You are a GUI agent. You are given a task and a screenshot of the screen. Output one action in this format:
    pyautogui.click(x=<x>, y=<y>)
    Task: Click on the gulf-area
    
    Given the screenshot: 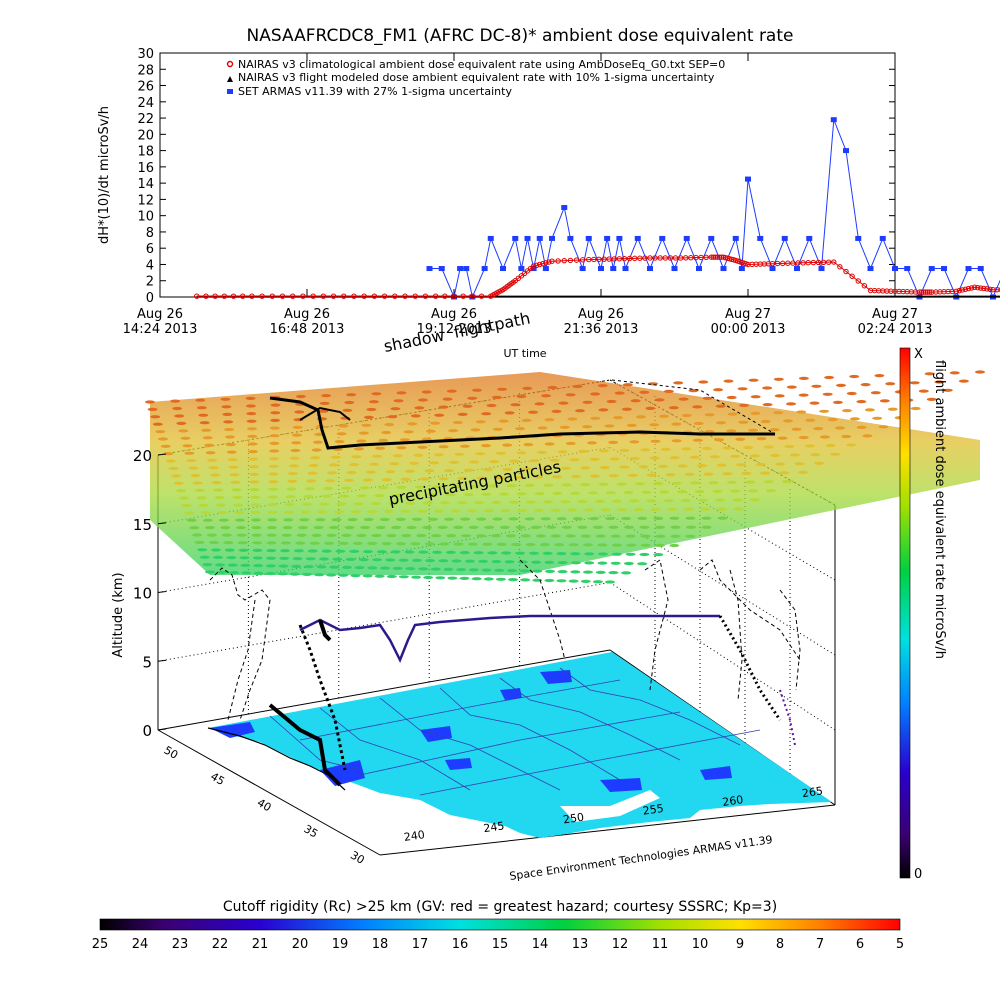 What is the action you would take?
    pyautogui.click(x=610, y=806)
    